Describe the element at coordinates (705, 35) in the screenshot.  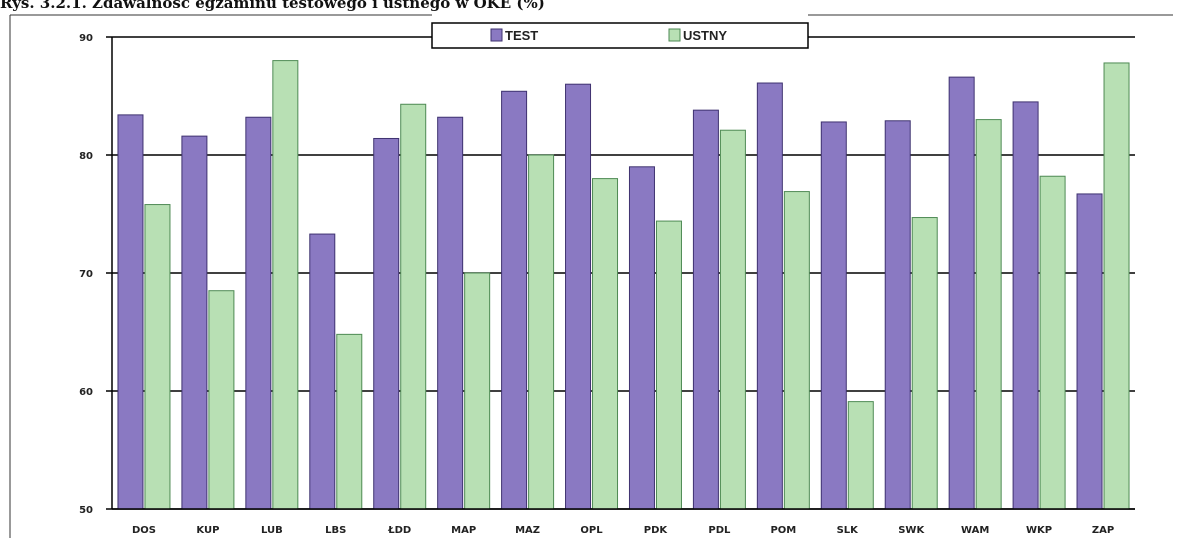
I see `legend-label-ustny: USTNY` at that location.